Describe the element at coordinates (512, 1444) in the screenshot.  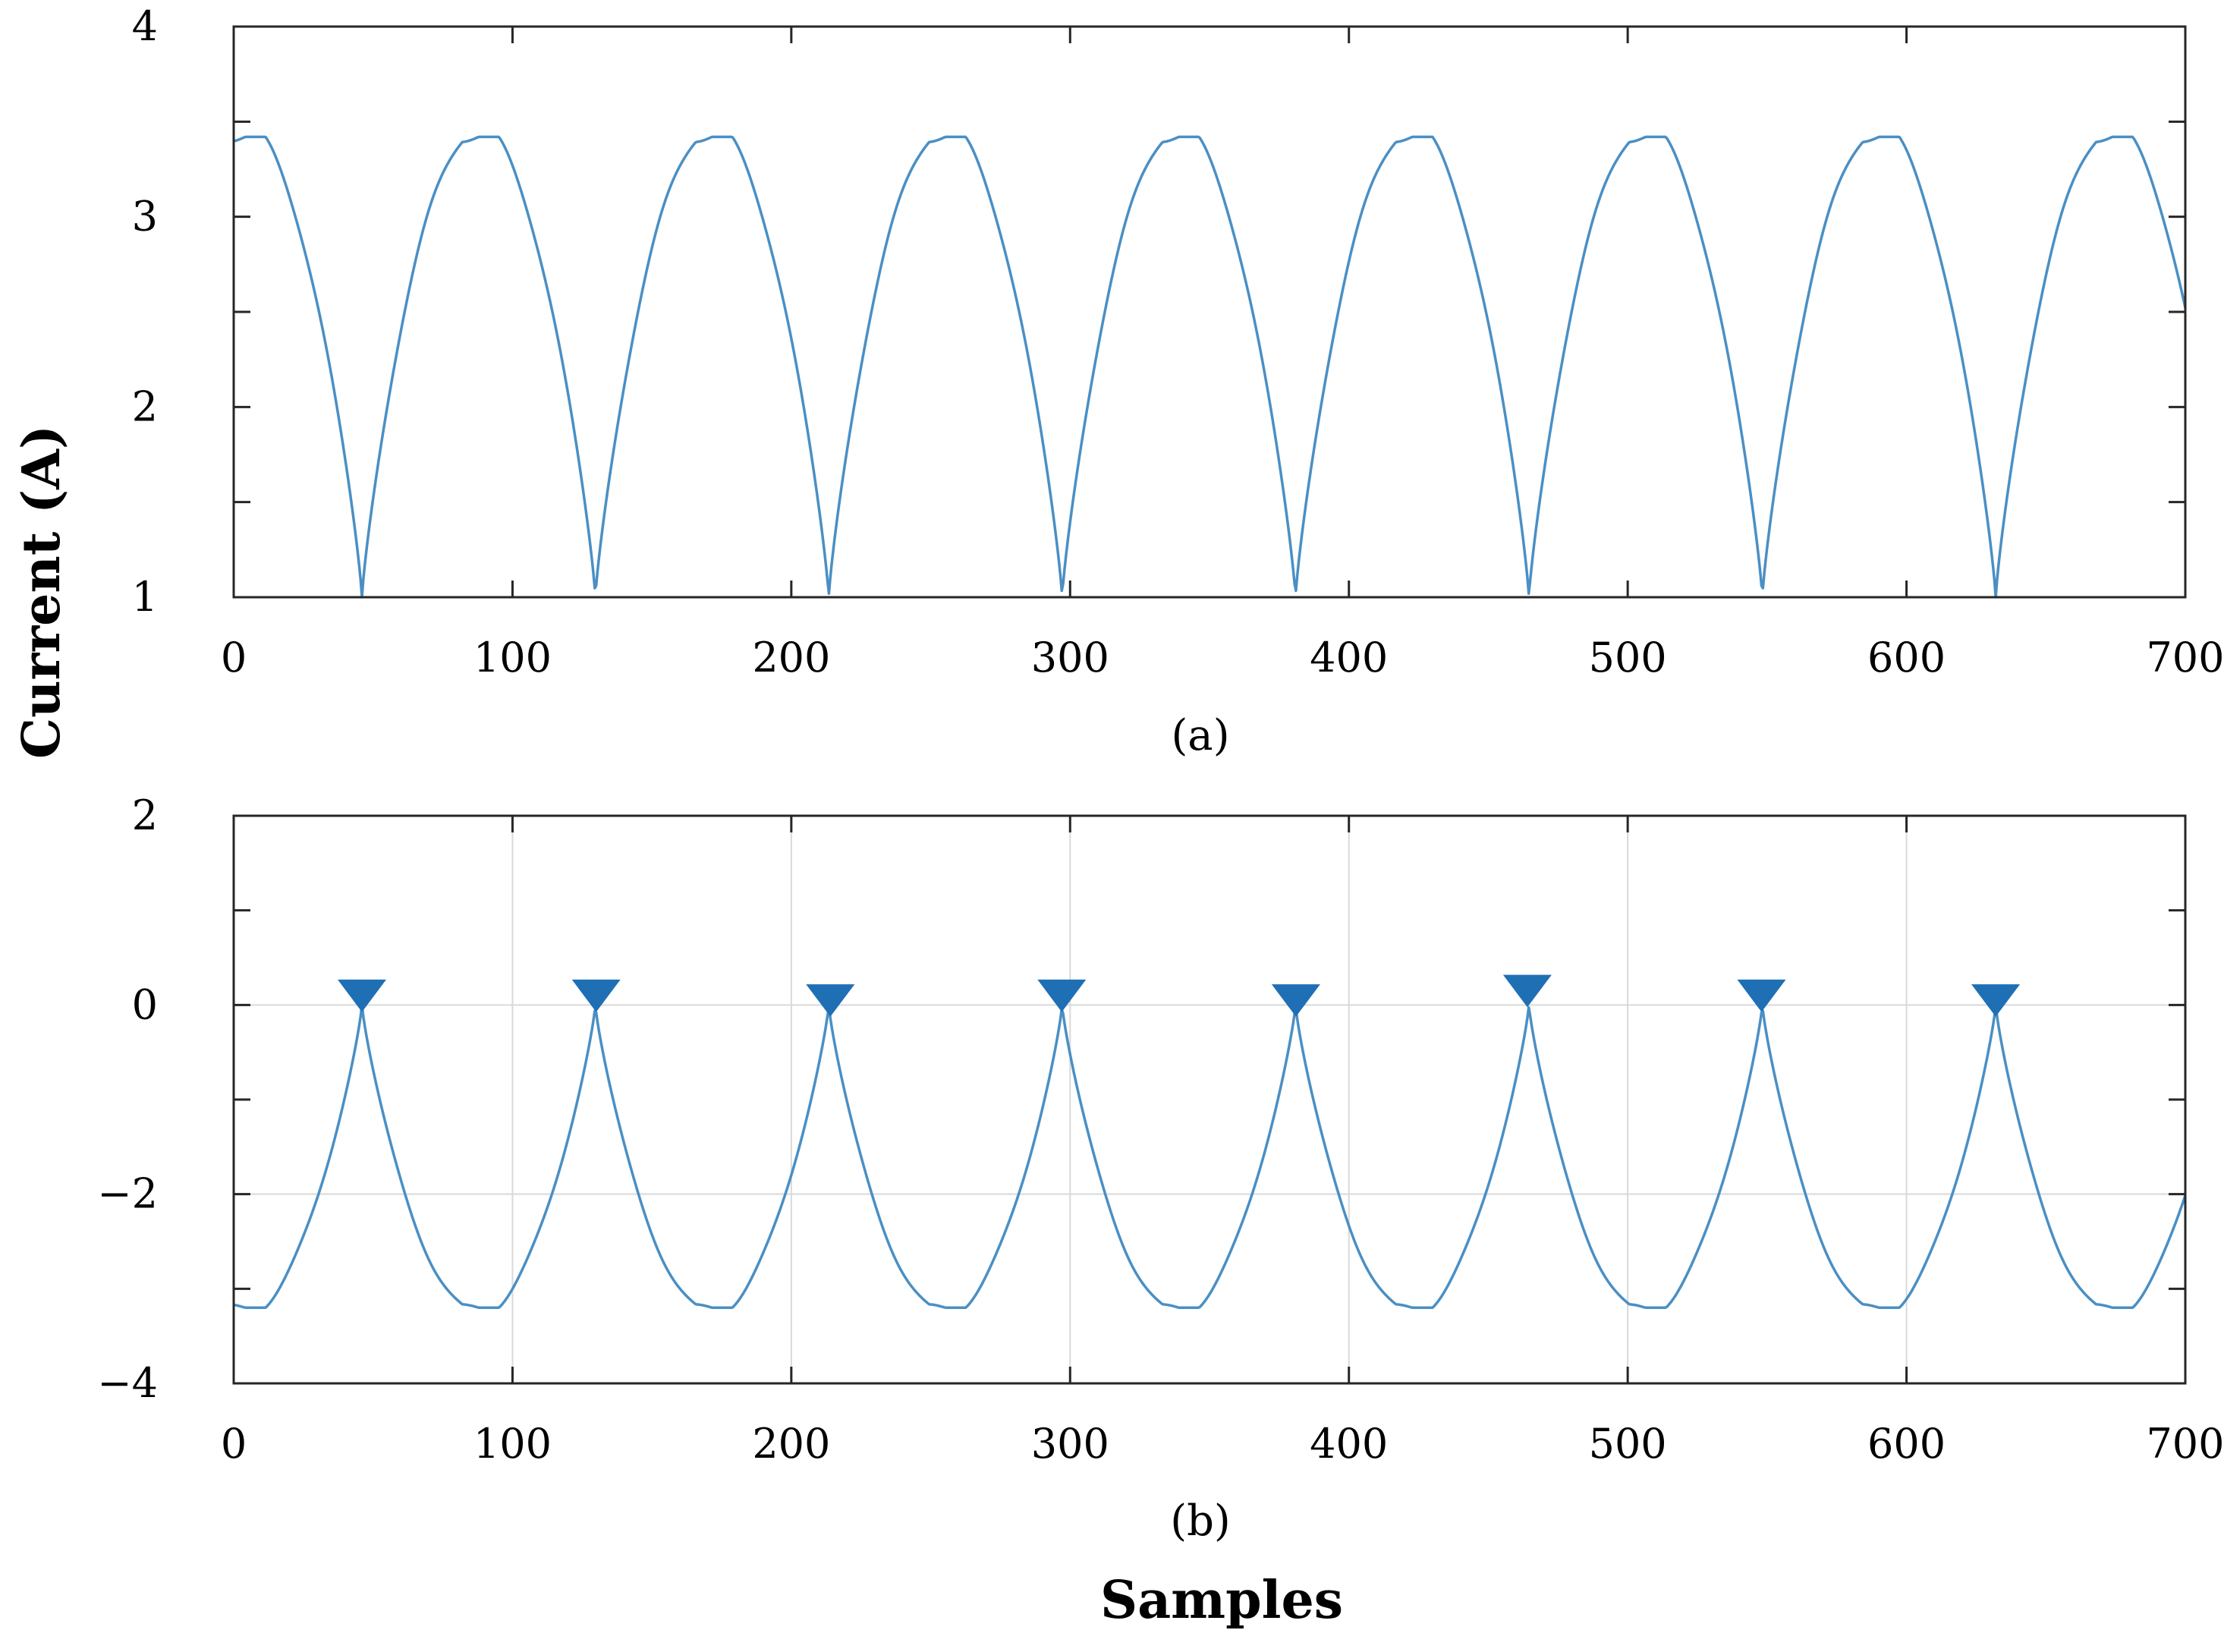
I see `panel-b-xtick-label-1: 100` at that location.